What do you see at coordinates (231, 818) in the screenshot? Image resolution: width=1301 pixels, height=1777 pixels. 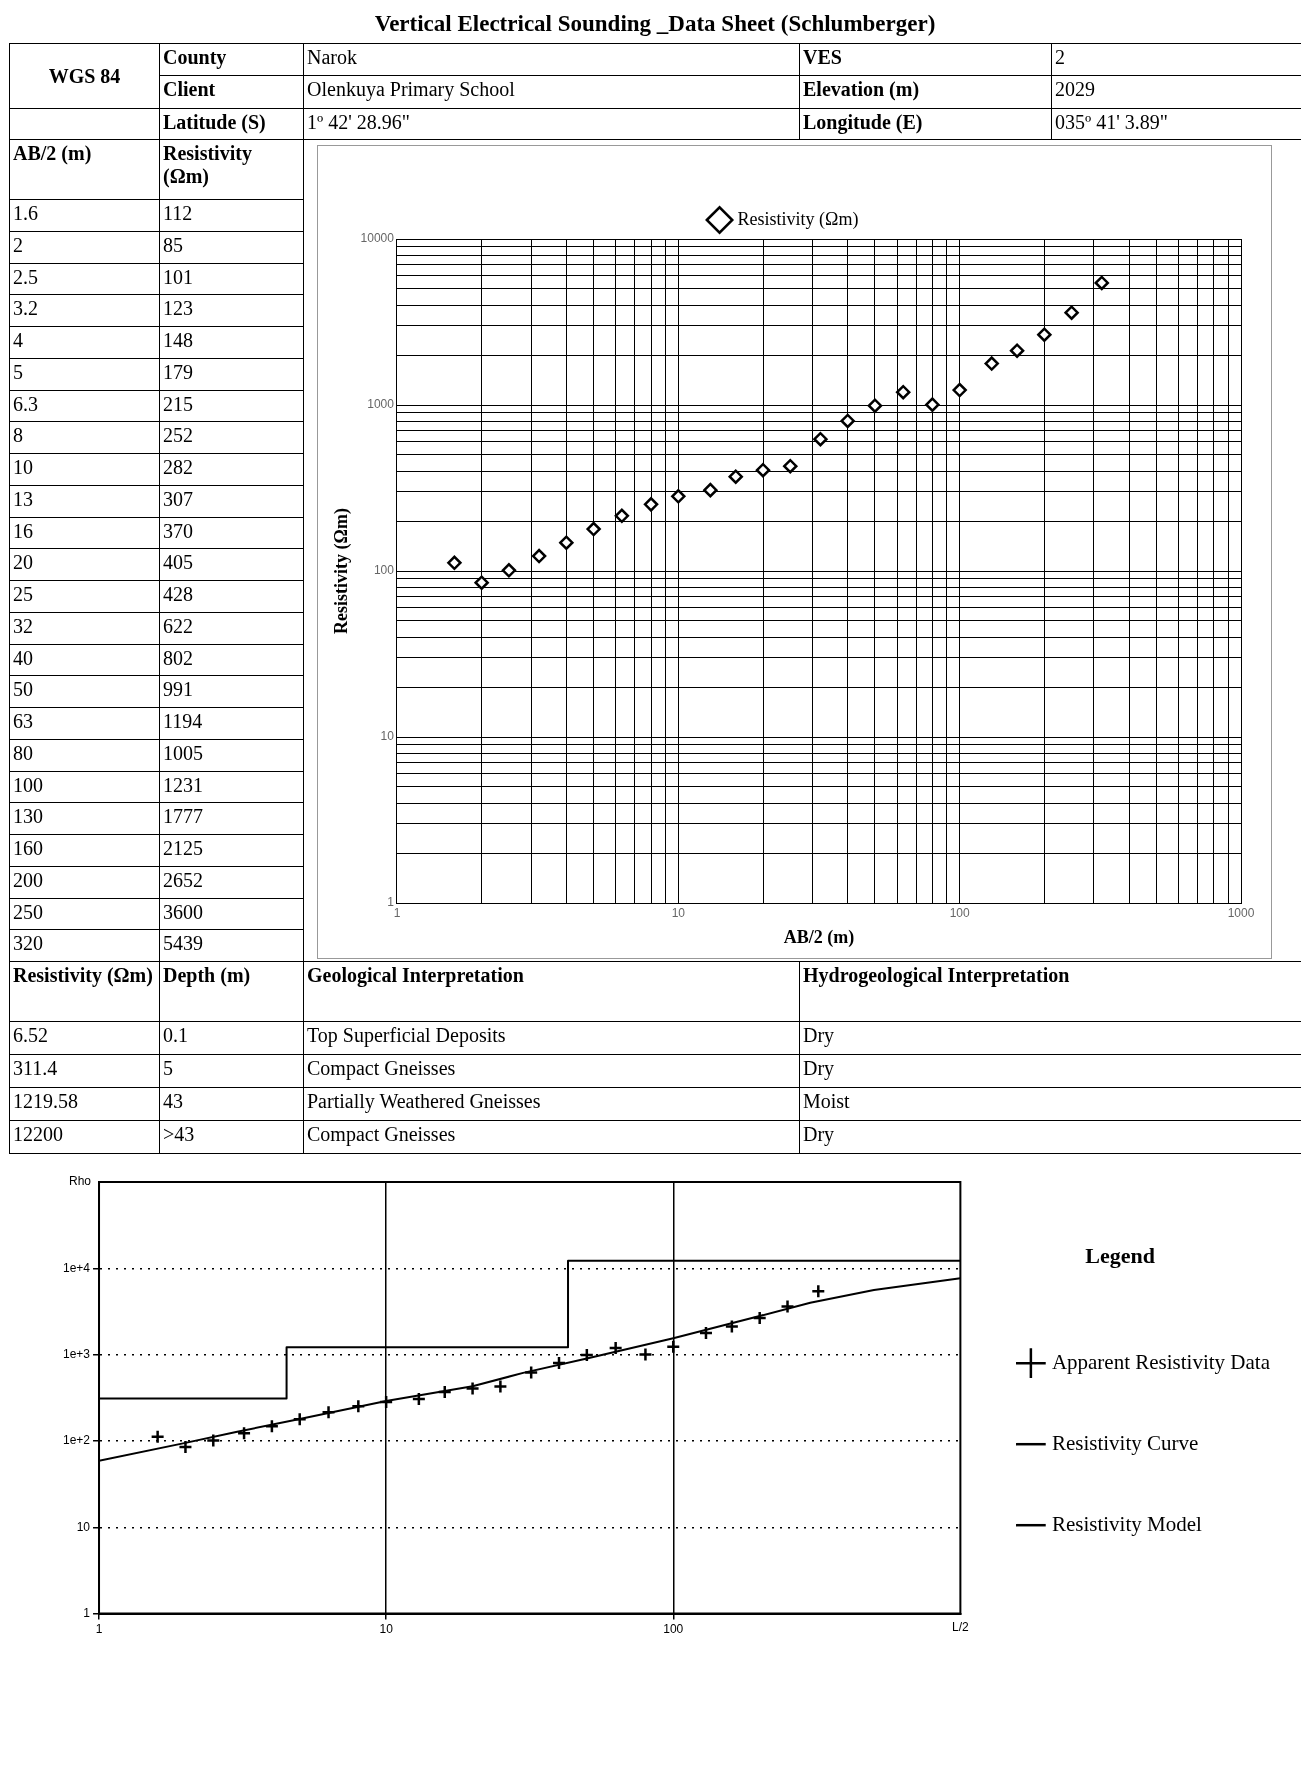 I see `text: 1777` at bounding box center [231, 818].